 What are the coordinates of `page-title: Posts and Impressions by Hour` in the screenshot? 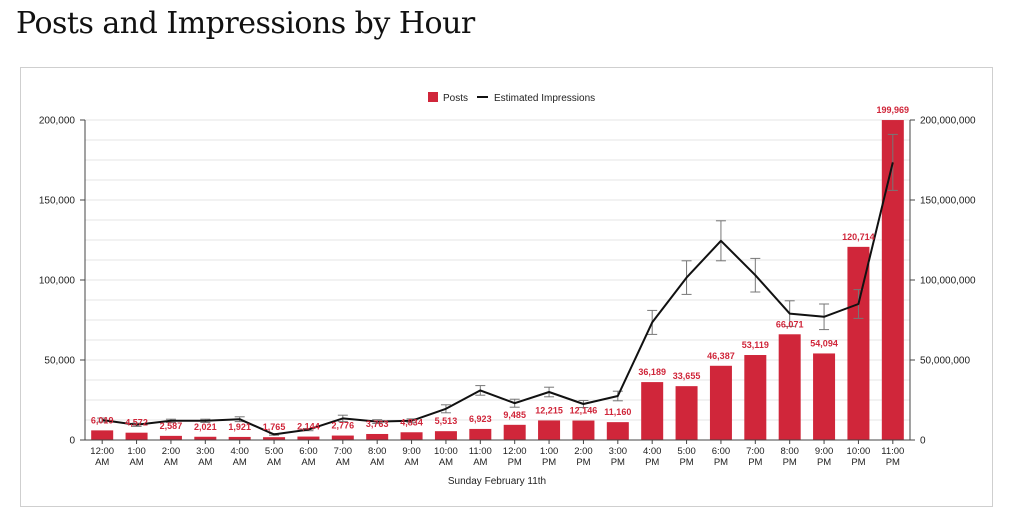 It's located at (245, 23).